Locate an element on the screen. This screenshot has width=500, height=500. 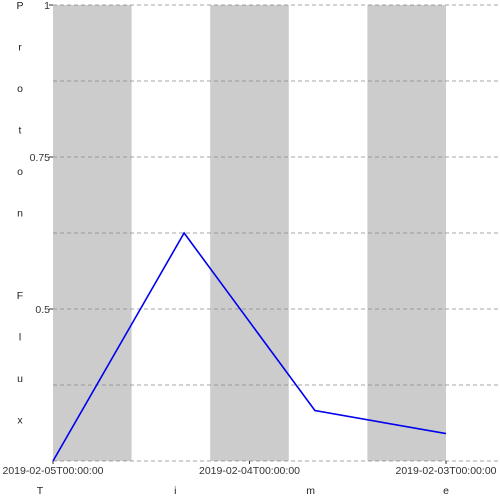
y-axis-ticks: 0.5 0.75 1 is located at coordinates (41, 158).